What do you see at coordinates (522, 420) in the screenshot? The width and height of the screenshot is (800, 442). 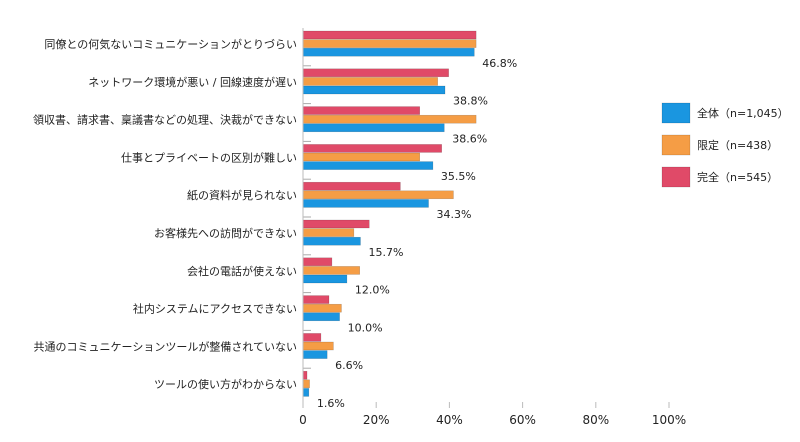 I see `x-tick-label: 60%` at bounding box center [522, 420].